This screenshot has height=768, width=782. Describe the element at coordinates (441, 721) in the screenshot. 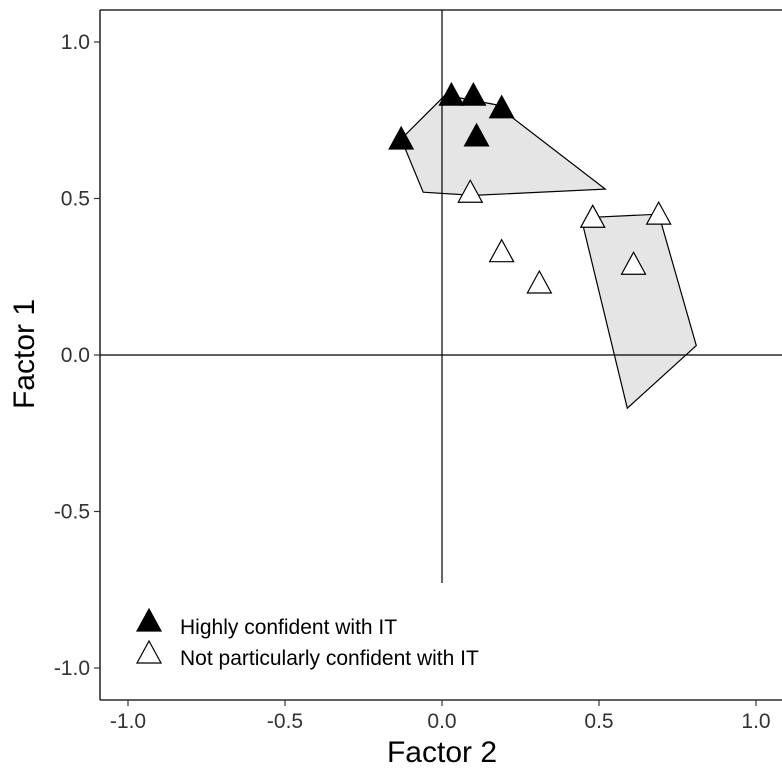

I see `x-tick-label: 0.0` at that location.